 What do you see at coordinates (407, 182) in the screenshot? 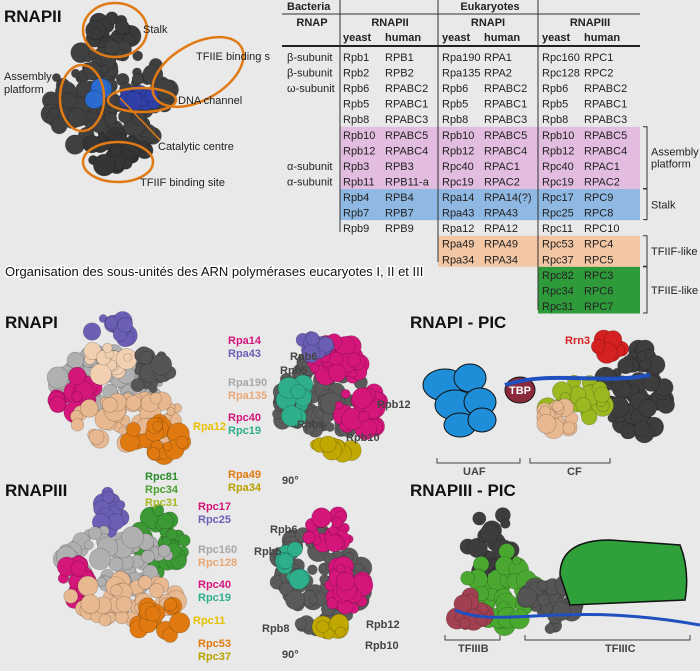
I see `cell: RPB11-a` at bounding box center [407, 182].